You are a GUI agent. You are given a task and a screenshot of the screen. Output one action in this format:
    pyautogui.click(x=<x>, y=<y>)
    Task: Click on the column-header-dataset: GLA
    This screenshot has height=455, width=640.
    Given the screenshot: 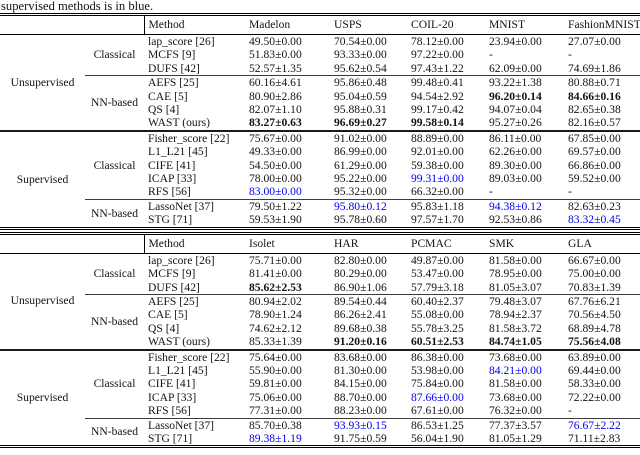 What is the action you would take?
    pyautogui.click(x=603, y=243)
    